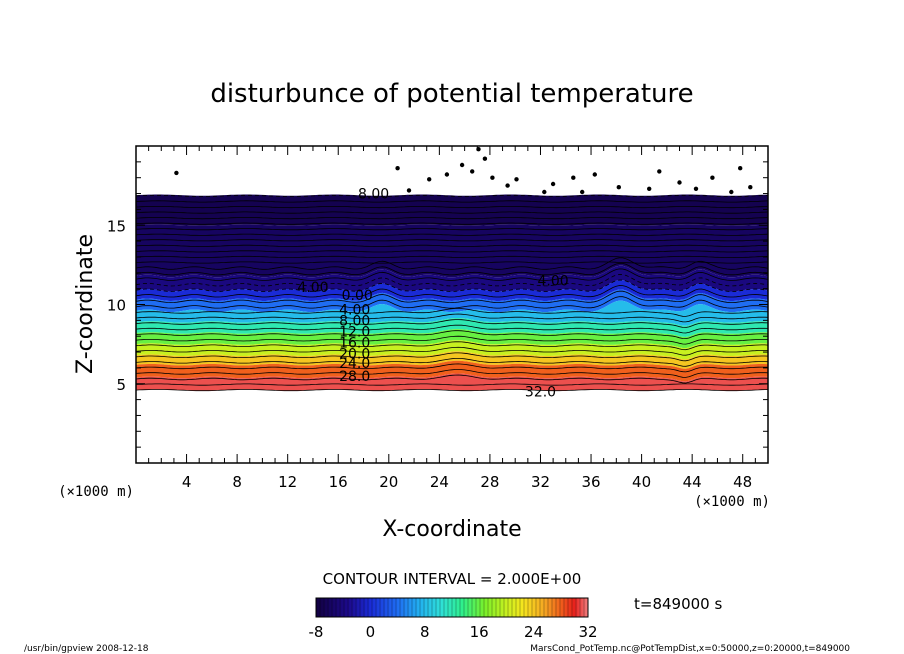  I want to click on contour-label-1: 4.00, so click(312, 288).